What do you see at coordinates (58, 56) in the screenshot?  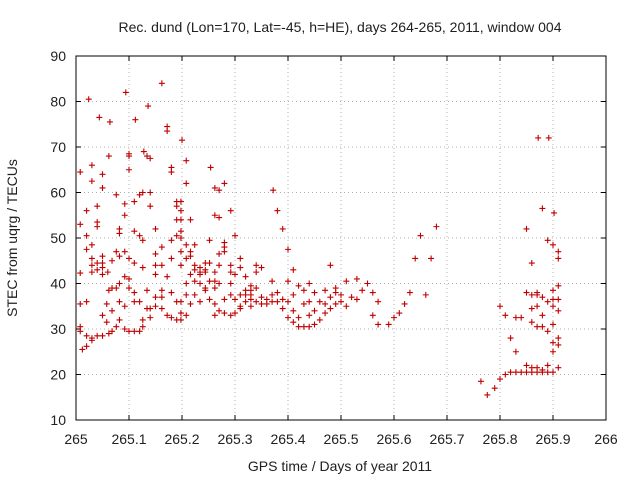 I see `y-tick-label: 90` at bounding box center [58, 56].